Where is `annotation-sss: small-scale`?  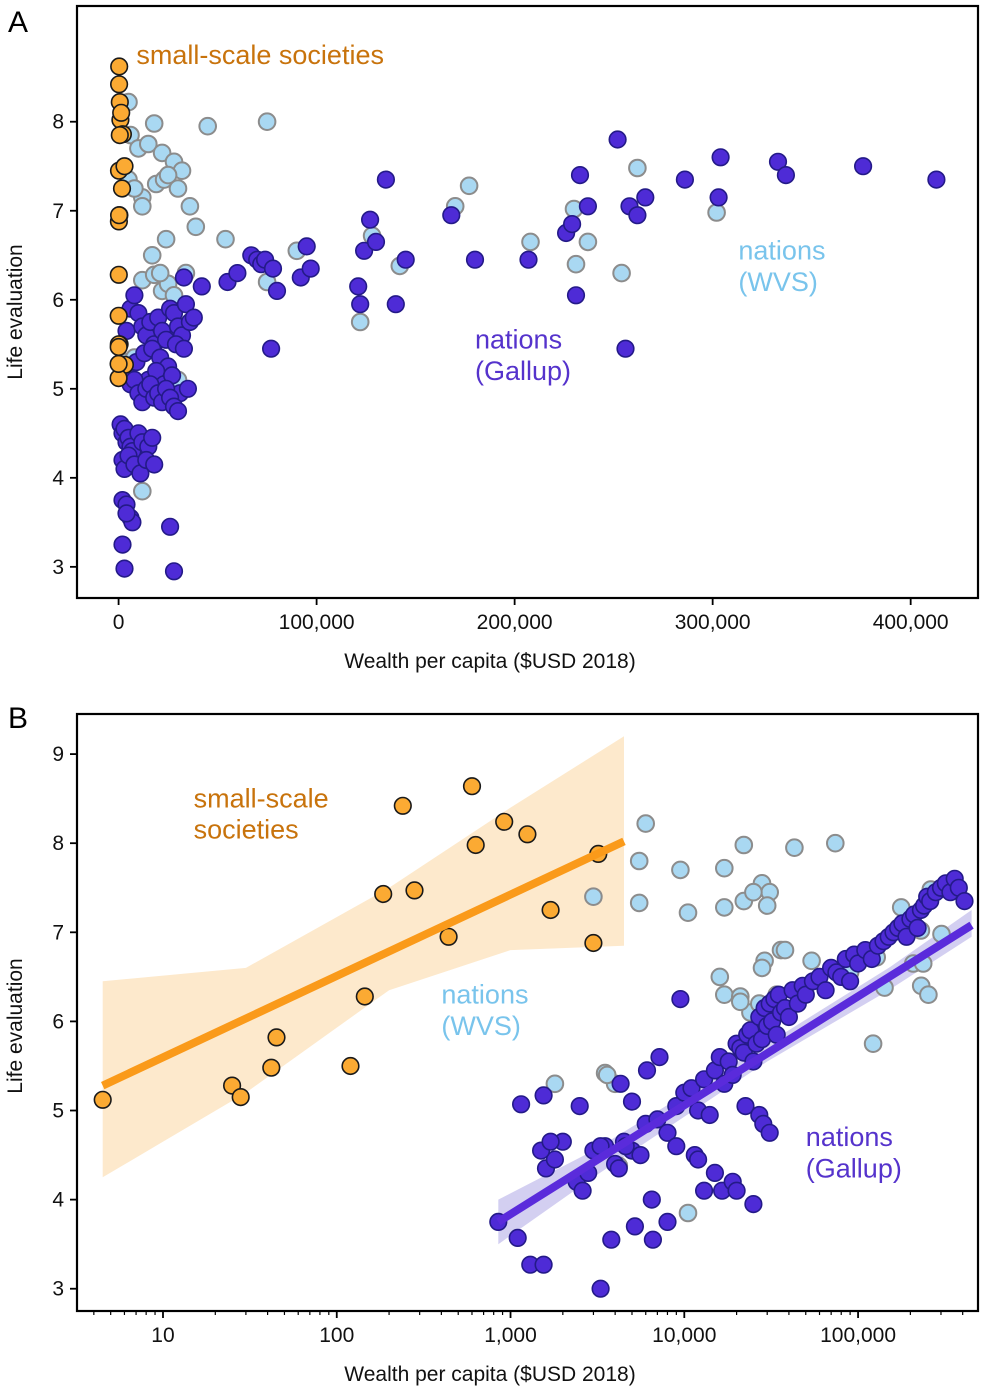 annotation-sss: small-scale is located at coordinates (261, 799).